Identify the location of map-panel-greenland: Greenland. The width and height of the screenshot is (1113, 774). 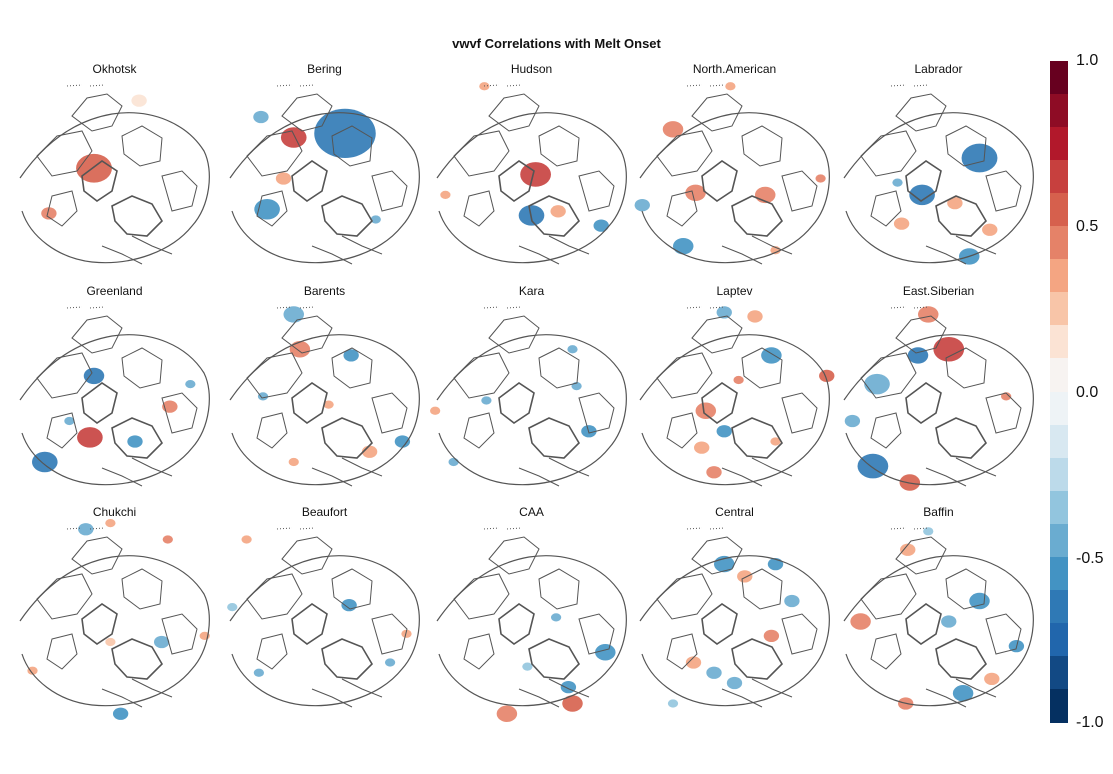
(114, 395).